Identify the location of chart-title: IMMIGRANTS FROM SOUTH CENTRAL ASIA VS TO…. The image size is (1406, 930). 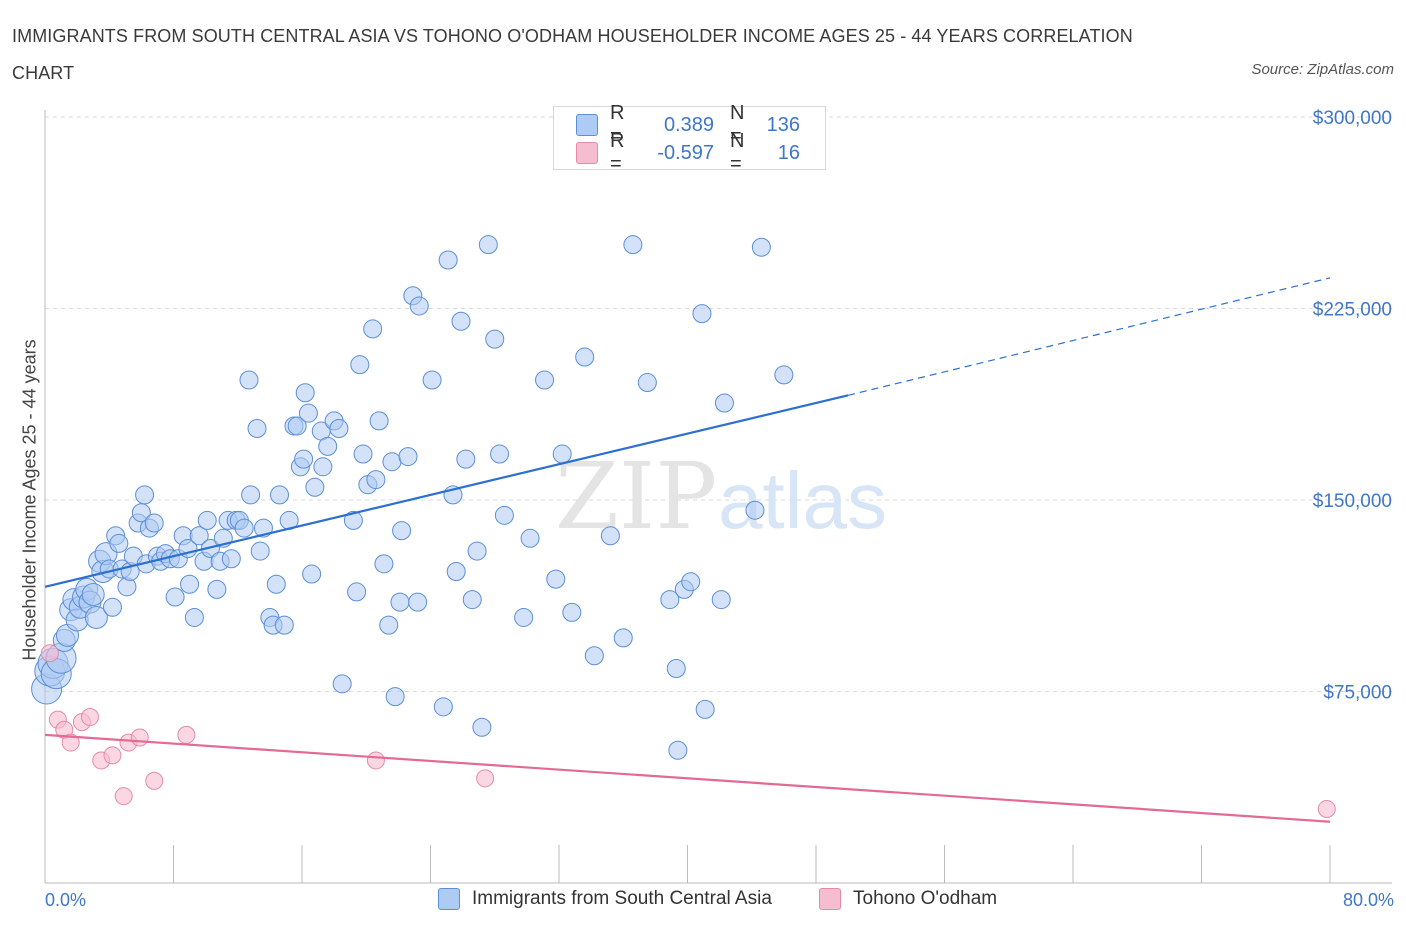
(572, 54).